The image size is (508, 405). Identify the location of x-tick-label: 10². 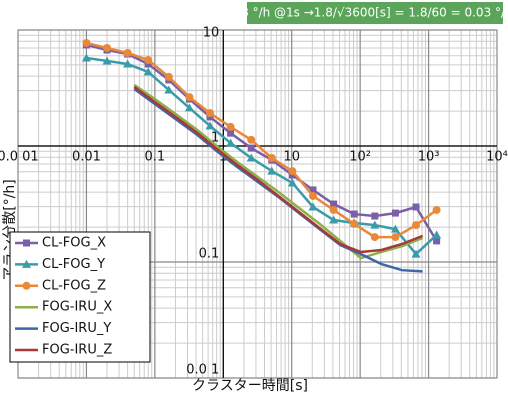
(360, 157).